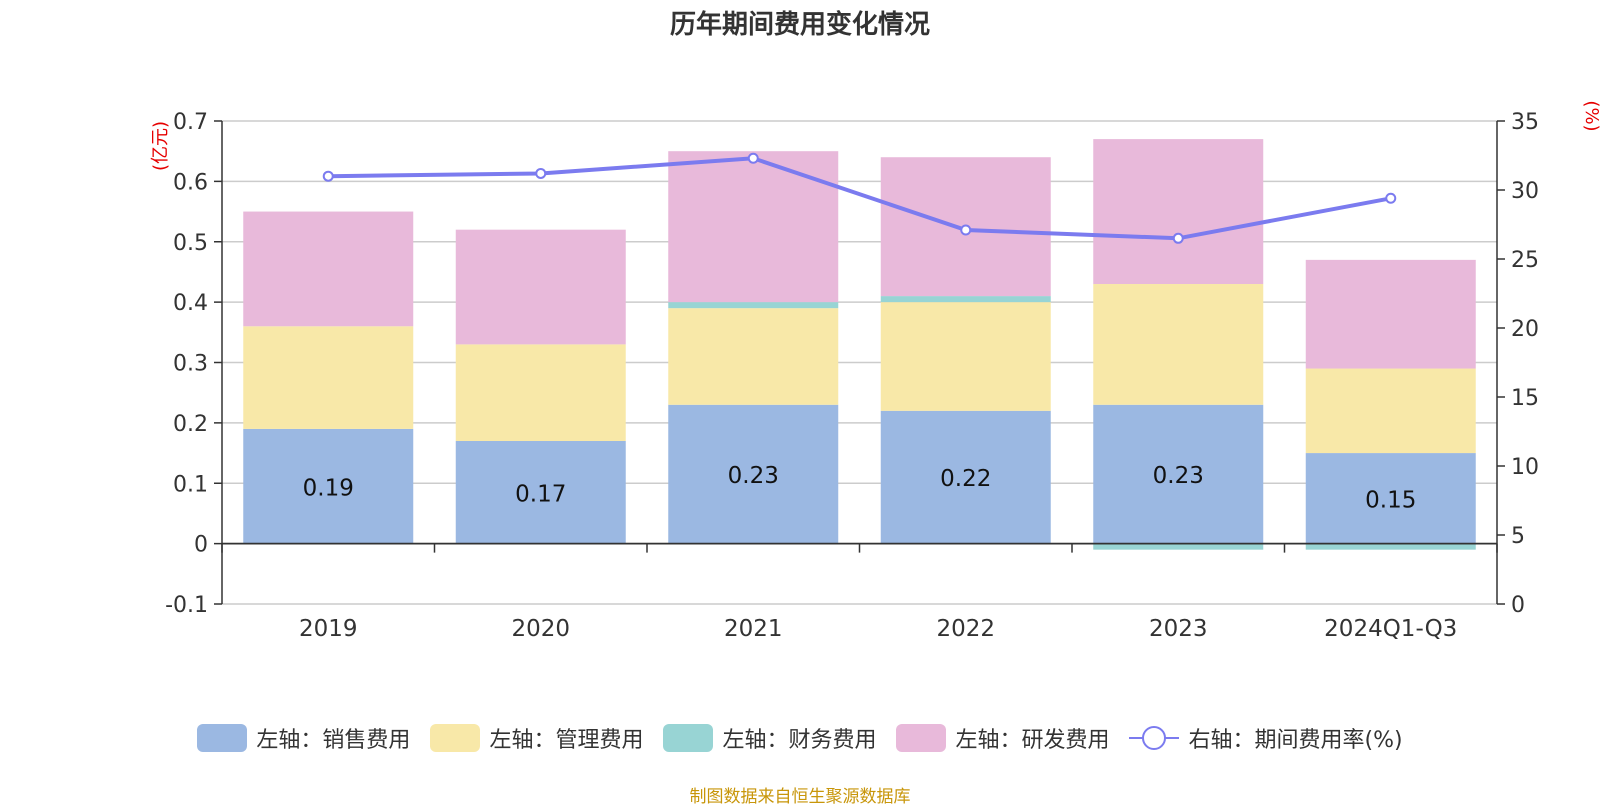 The image size is (1600, 807). What do you see at coordinates (190, 424) in the screenshot?
I see `left-axis-tick-label: 0.2` at bounding box center [190, 424].